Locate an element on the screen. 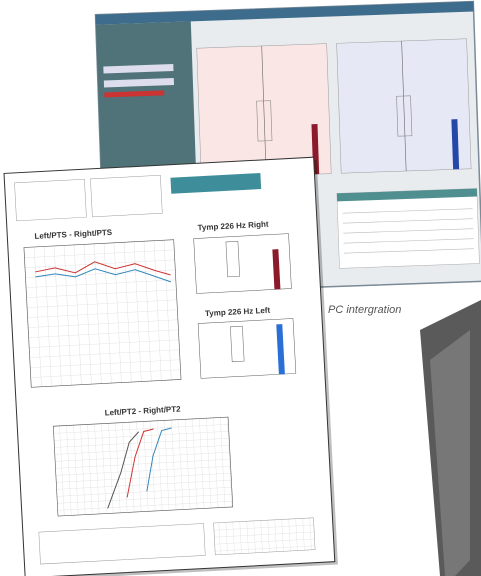 The width and height of the screenshot is (481, 576). device-highlight is located at coordinates (450, 453).